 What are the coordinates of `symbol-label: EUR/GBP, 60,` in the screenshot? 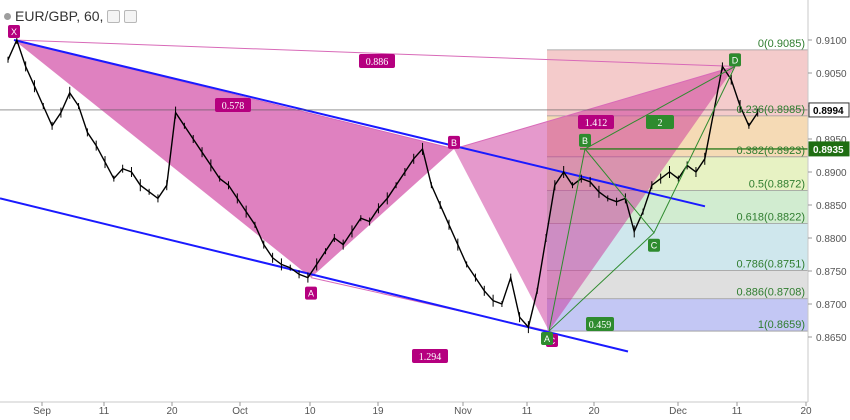 It's located at (59, 16).